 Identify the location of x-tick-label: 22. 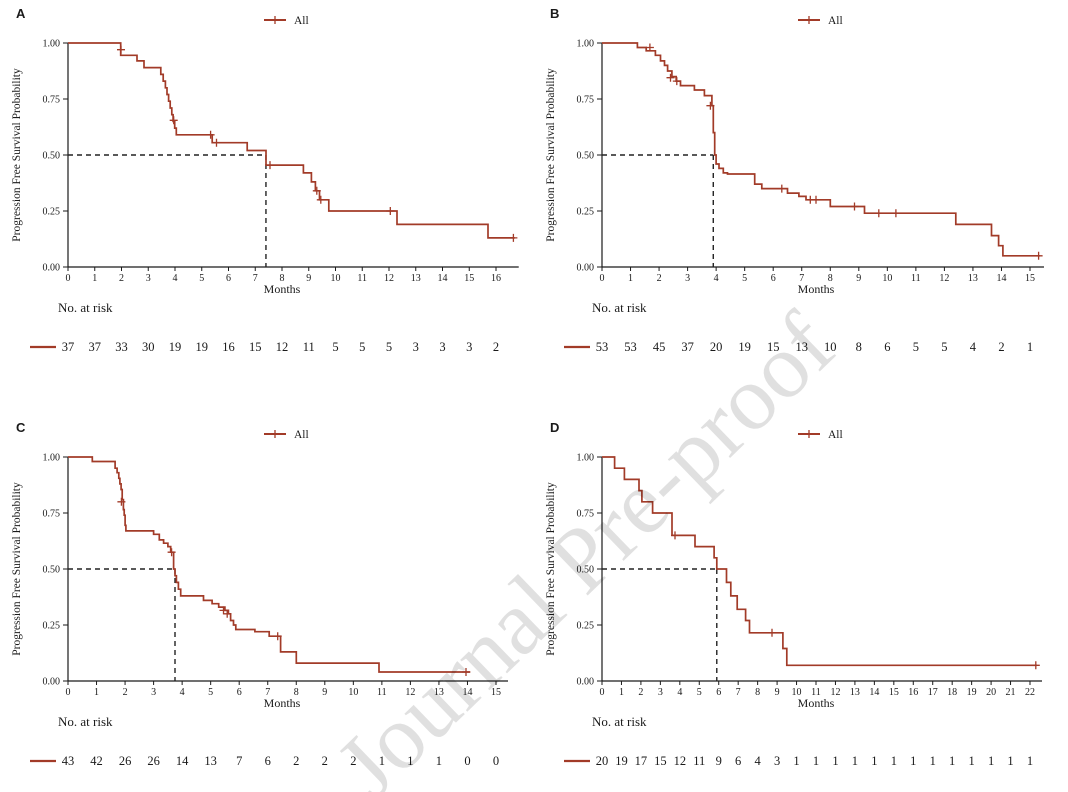
(1030, 692).